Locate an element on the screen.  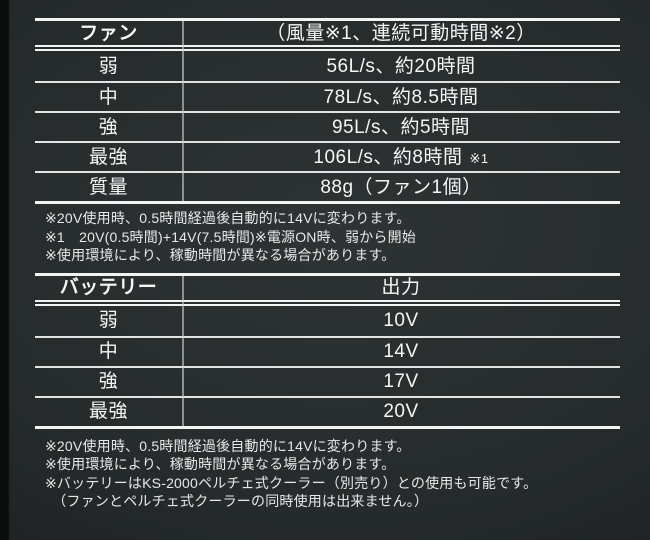
table-row: 弱 56L/s、約20時間 is located at coordinates (327, 66).